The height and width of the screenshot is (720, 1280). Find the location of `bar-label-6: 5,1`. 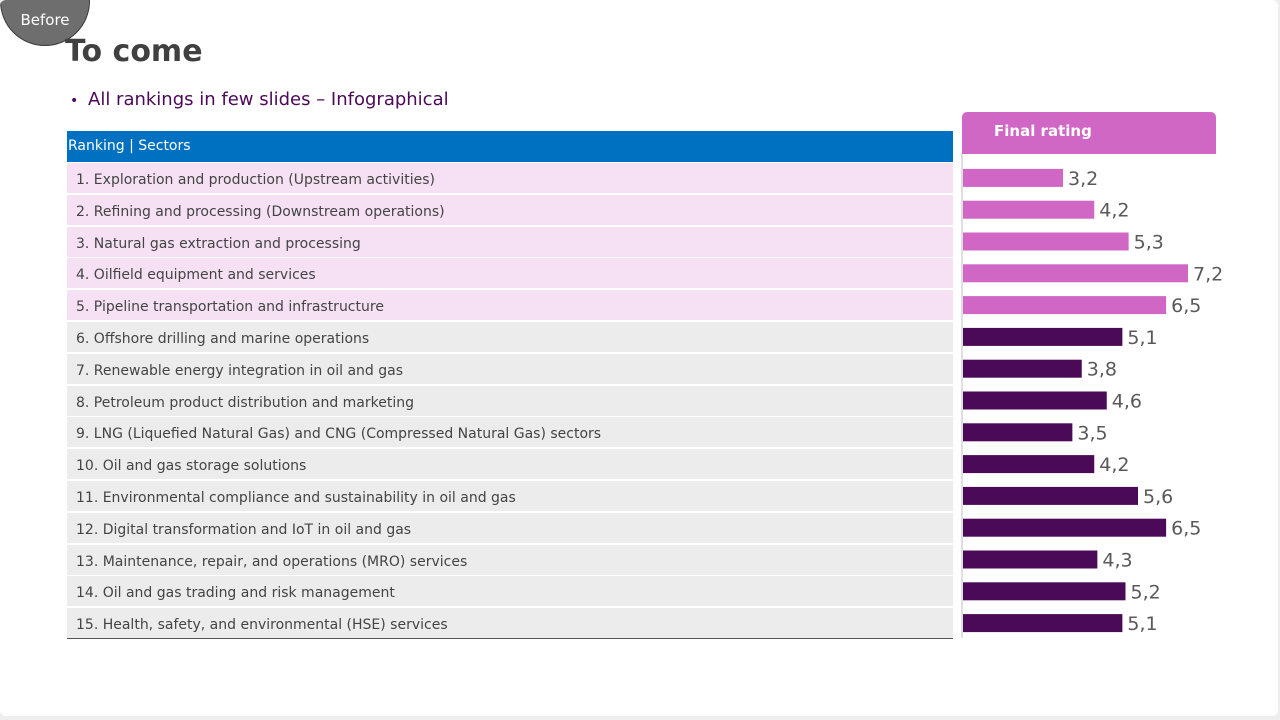

bar-label-6: 5,1 is located at coordinates (1142, 338).